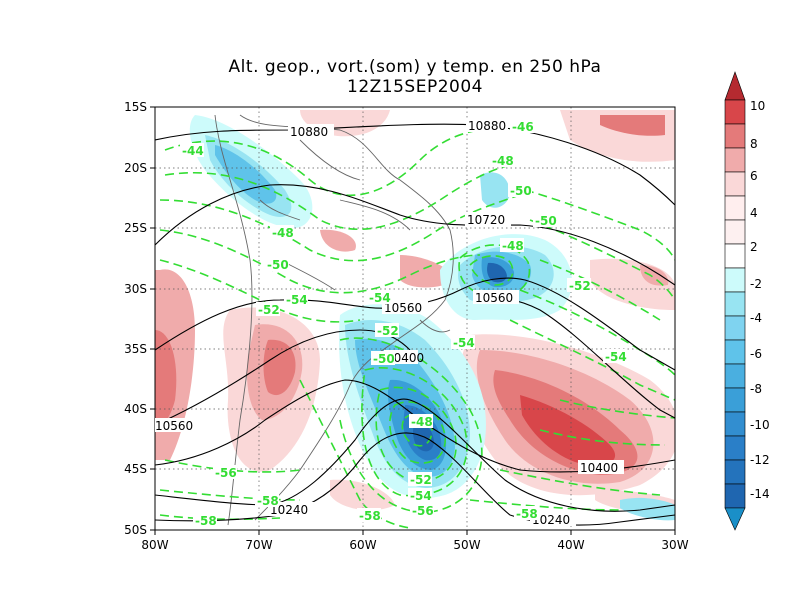 The width and height of the screenshot is (800, 600). What do you see at coordinates (362, 545) in the screenshot?
I see `lon-tick-label: 60W` at bounding box center [362, 545].